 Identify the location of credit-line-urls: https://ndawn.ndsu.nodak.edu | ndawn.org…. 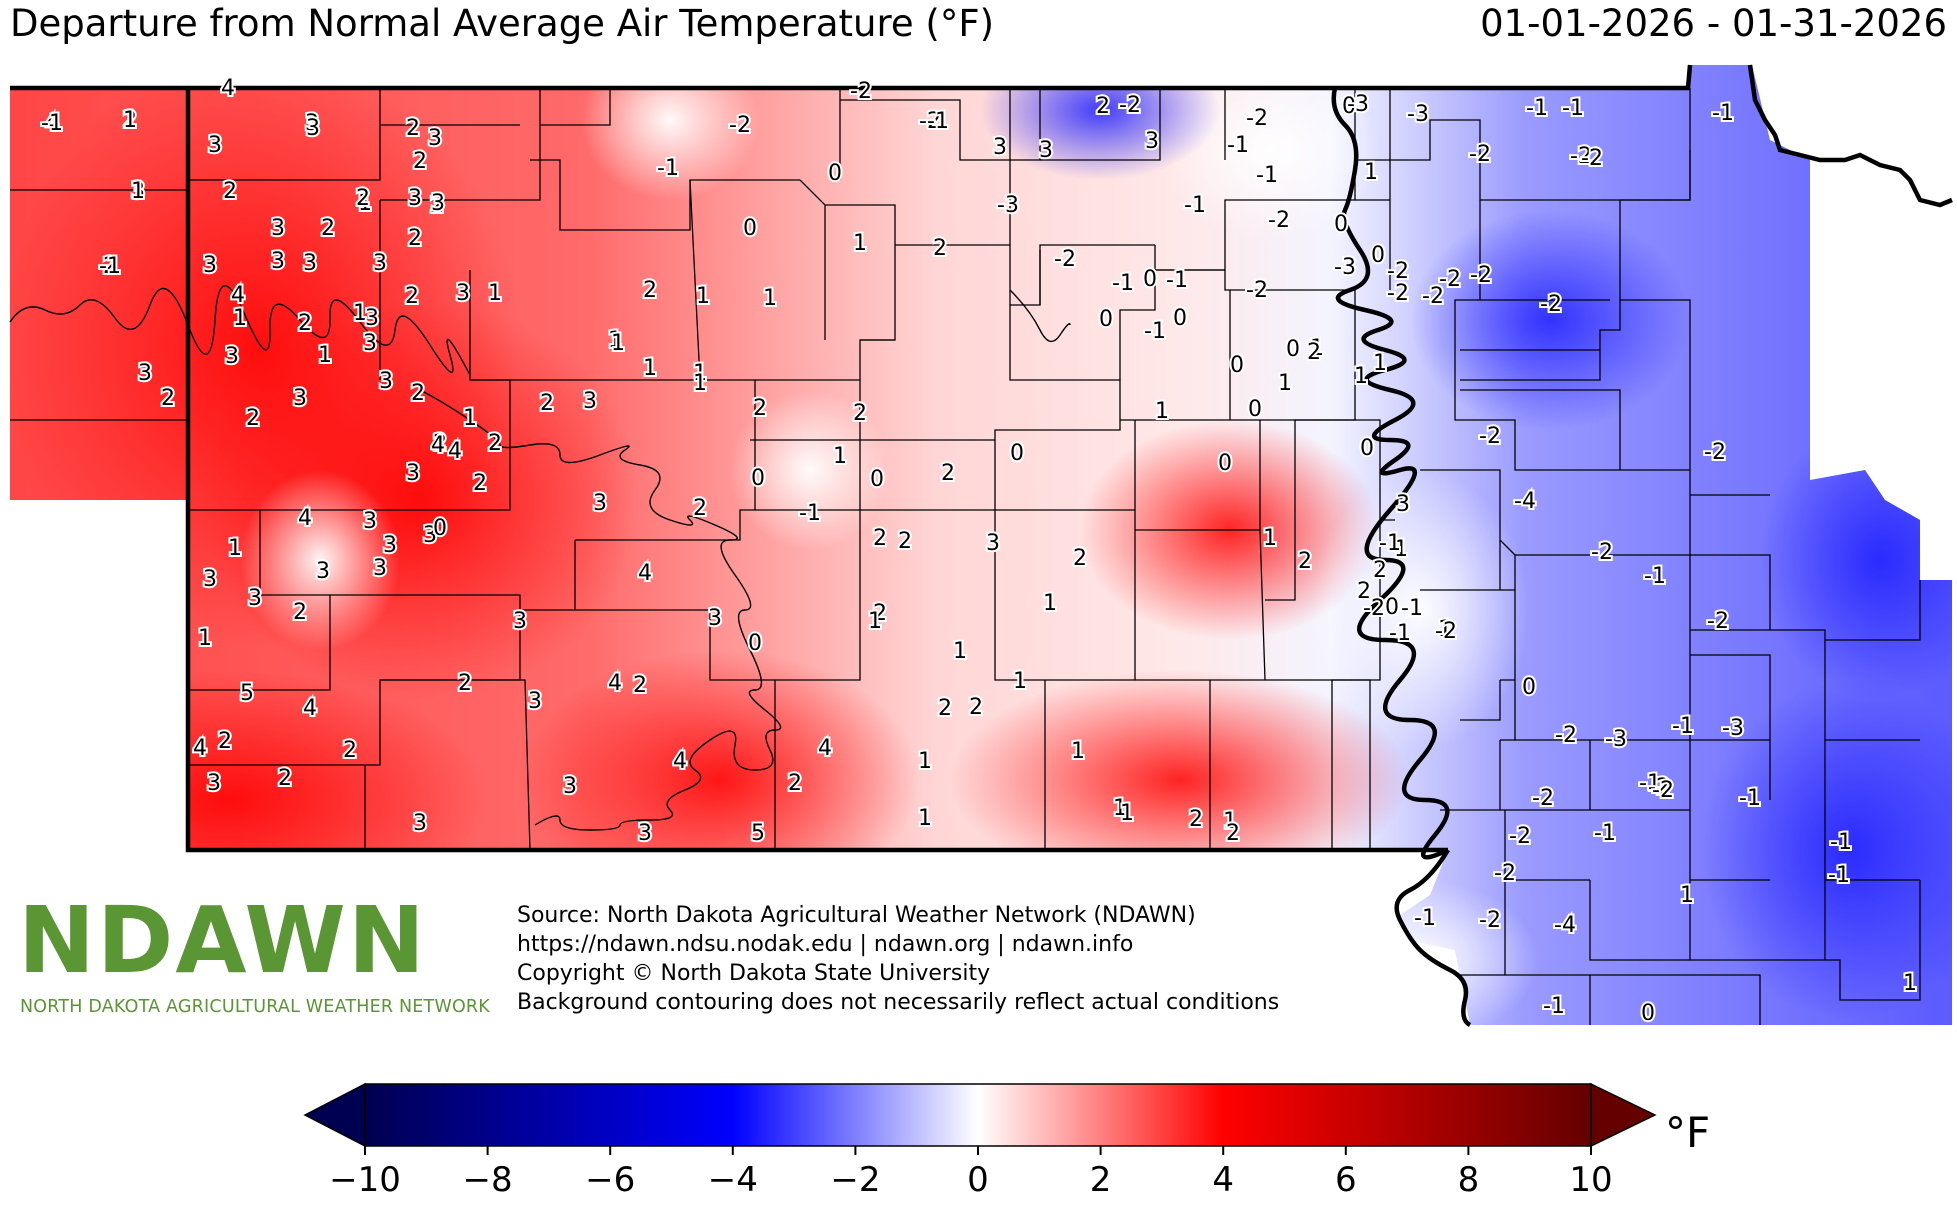
(825, 944).